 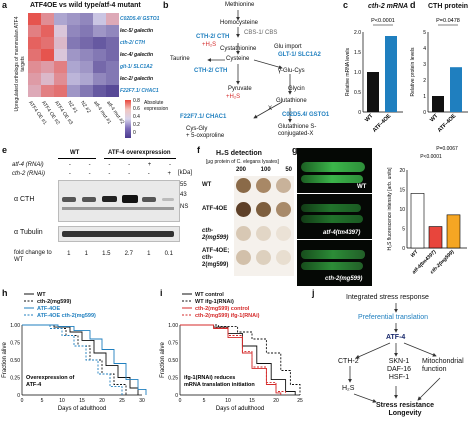 I want to click on y-axis-label: H₂S fluorescence intensity [arb. units], so click(x=390, y=209).